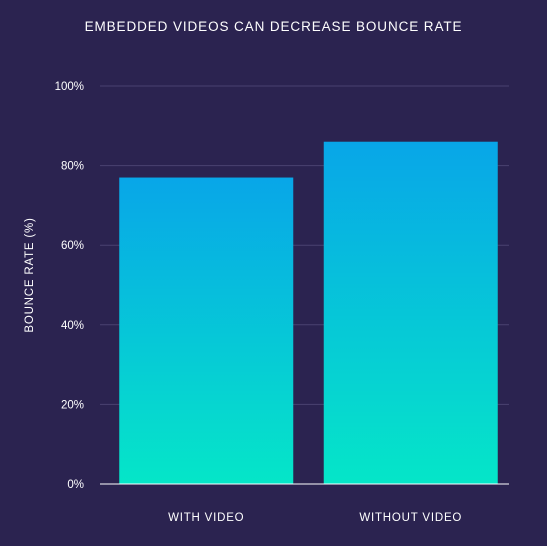 This screenshot has width=547, height=546. What do you see at coordinates (69, 286) in the screenshot?
I see `y-axis-ticks: 0% 20% 40% 60% 80% 100%` at bounding box center [69, 286].